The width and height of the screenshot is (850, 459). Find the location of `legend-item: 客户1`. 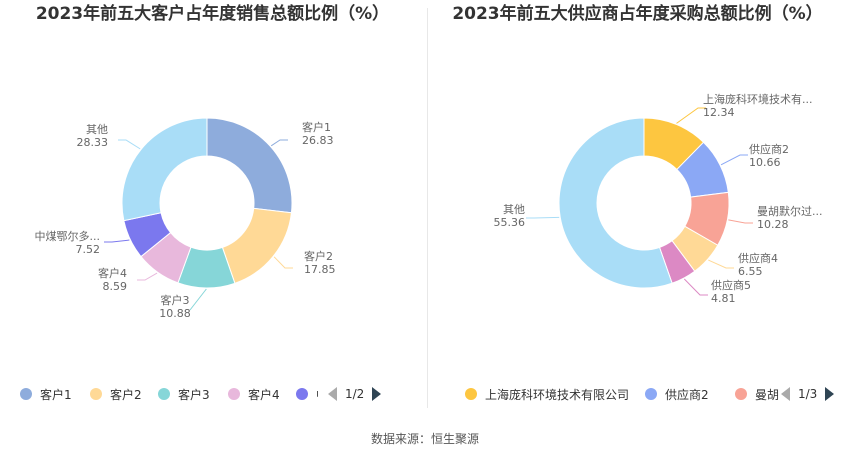

legend-item: 客户1 is located at coordinates (52, 394).